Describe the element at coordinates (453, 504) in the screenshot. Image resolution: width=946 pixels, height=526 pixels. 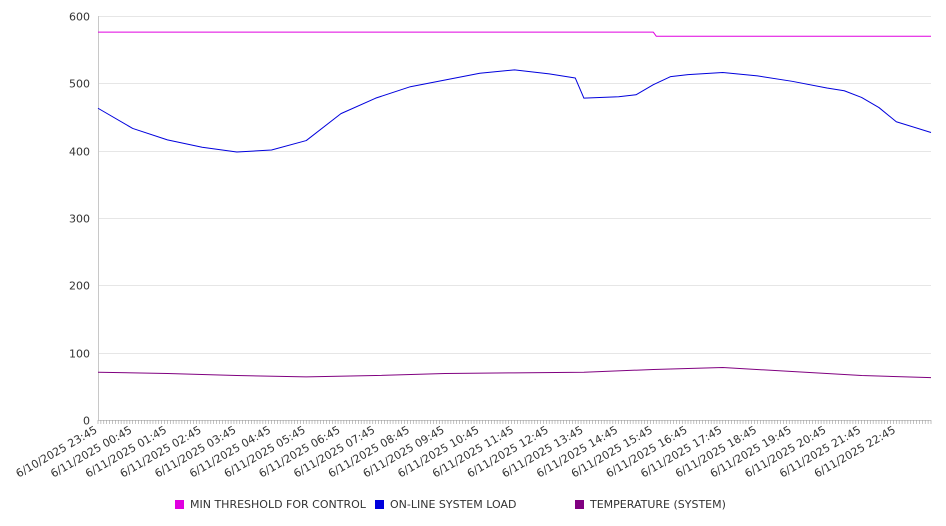
I see `legend-label-system-load: ON-LINE SYSTEM LOAD` at that location.